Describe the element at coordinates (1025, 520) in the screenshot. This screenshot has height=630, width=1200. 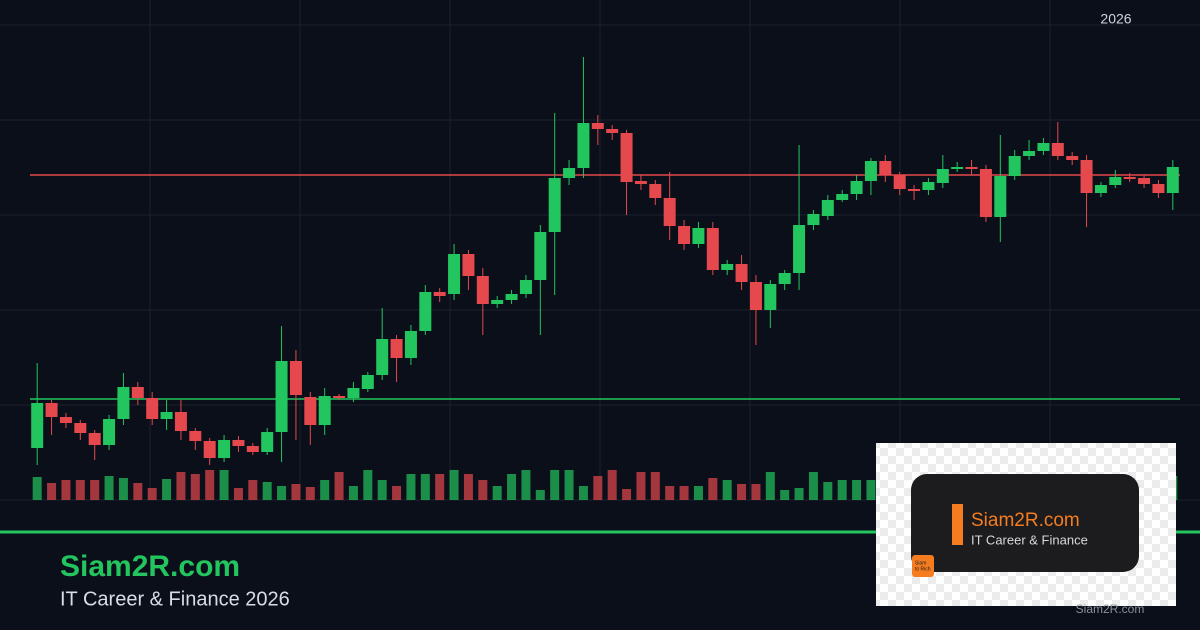
I see `logo-title: Siam2R.com` at that location.